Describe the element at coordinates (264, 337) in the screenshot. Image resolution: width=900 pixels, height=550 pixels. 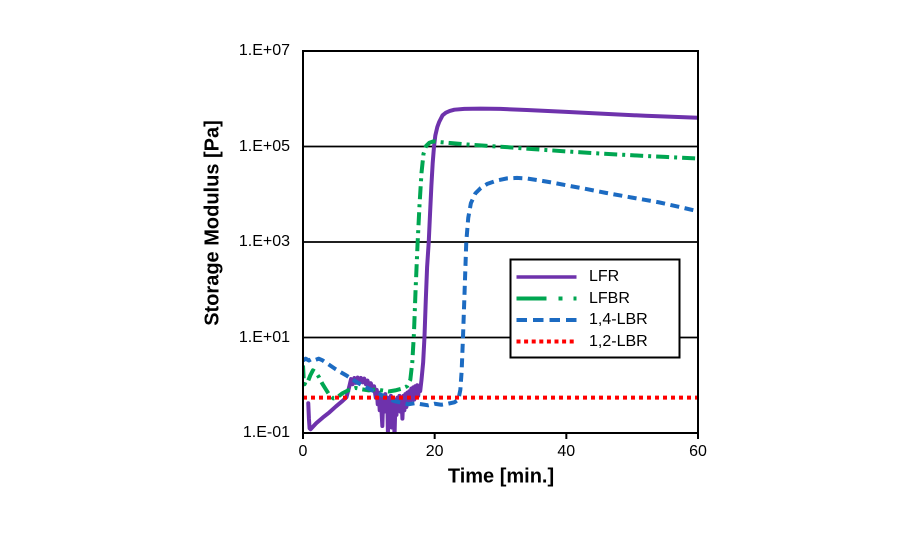
I see `y-tick-label-1e1: 1.E+01` at that location.